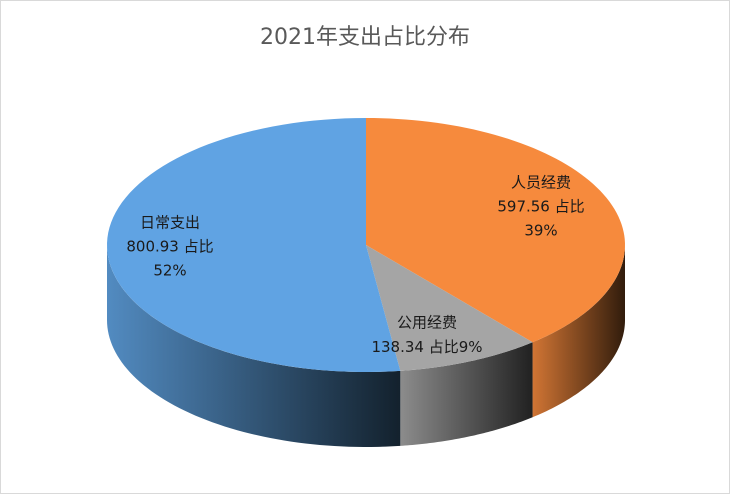 The width and height of the screenshot is (730, 494). I want to click on percent-label: 9%, so click(471, 347).